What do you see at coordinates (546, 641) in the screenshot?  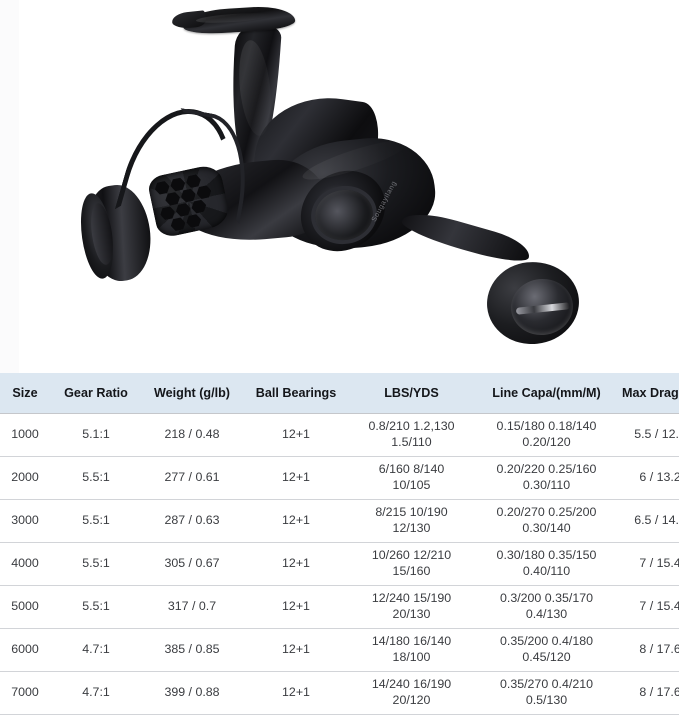 I see `cell-line-capacity-line1: 0.35/200 0.4/180` at bounding box center [546, 641].